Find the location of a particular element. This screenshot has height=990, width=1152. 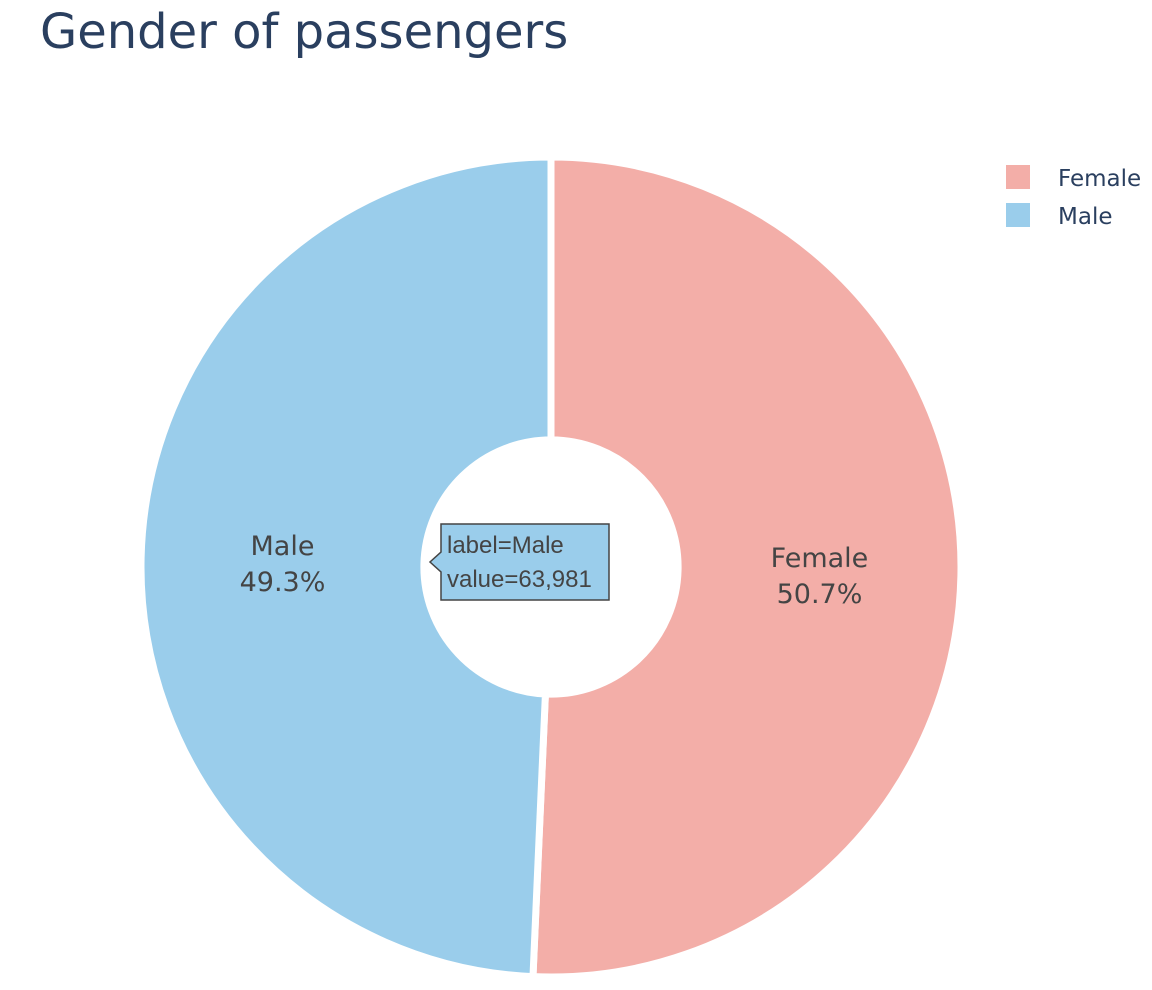

slice-label-percent: 49.3% is located at coordinates (283, 582).